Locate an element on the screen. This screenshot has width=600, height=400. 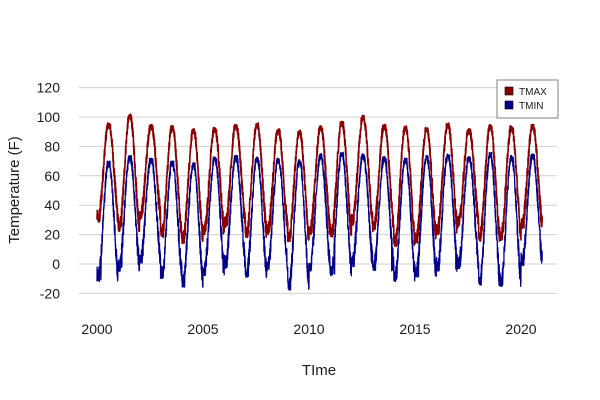
y-tick-label: 40 is located at coordinates (52, 205).